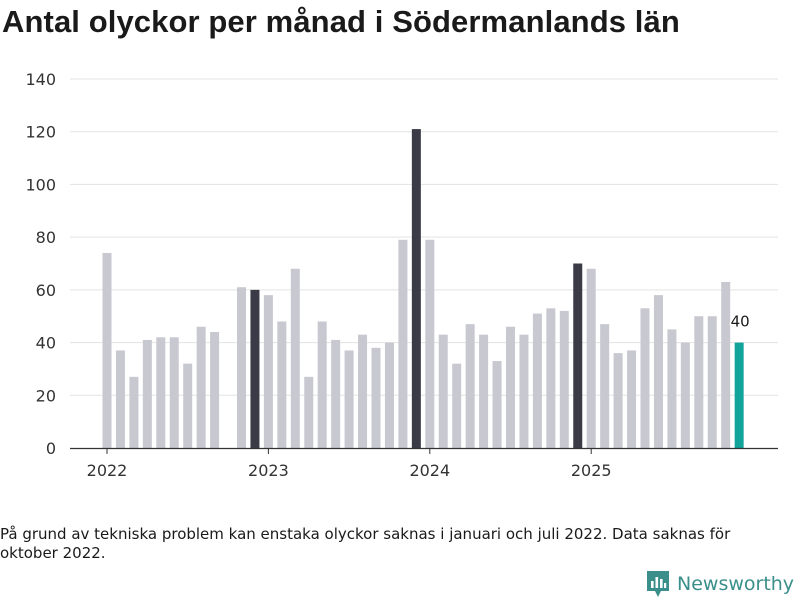  I want to click on x-tick-label: 2023, so click(268, 470).